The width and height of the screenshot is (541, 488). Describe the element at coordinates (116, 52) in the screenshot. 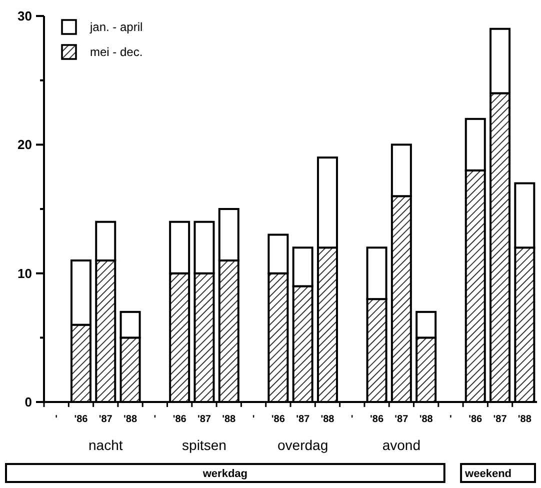

I see `legend-label: mei - dec.` at that location.